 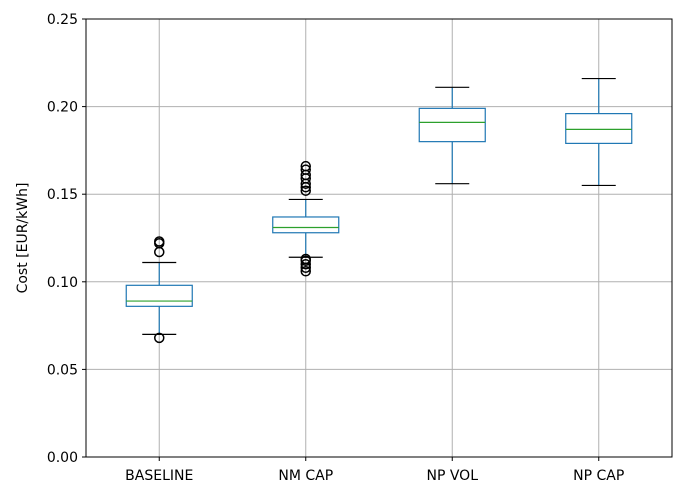 What do you see at coordinates (159, 475) in the screenshot?
I see `x-tick-label: BASELINE` at bounding box center [159, 475].